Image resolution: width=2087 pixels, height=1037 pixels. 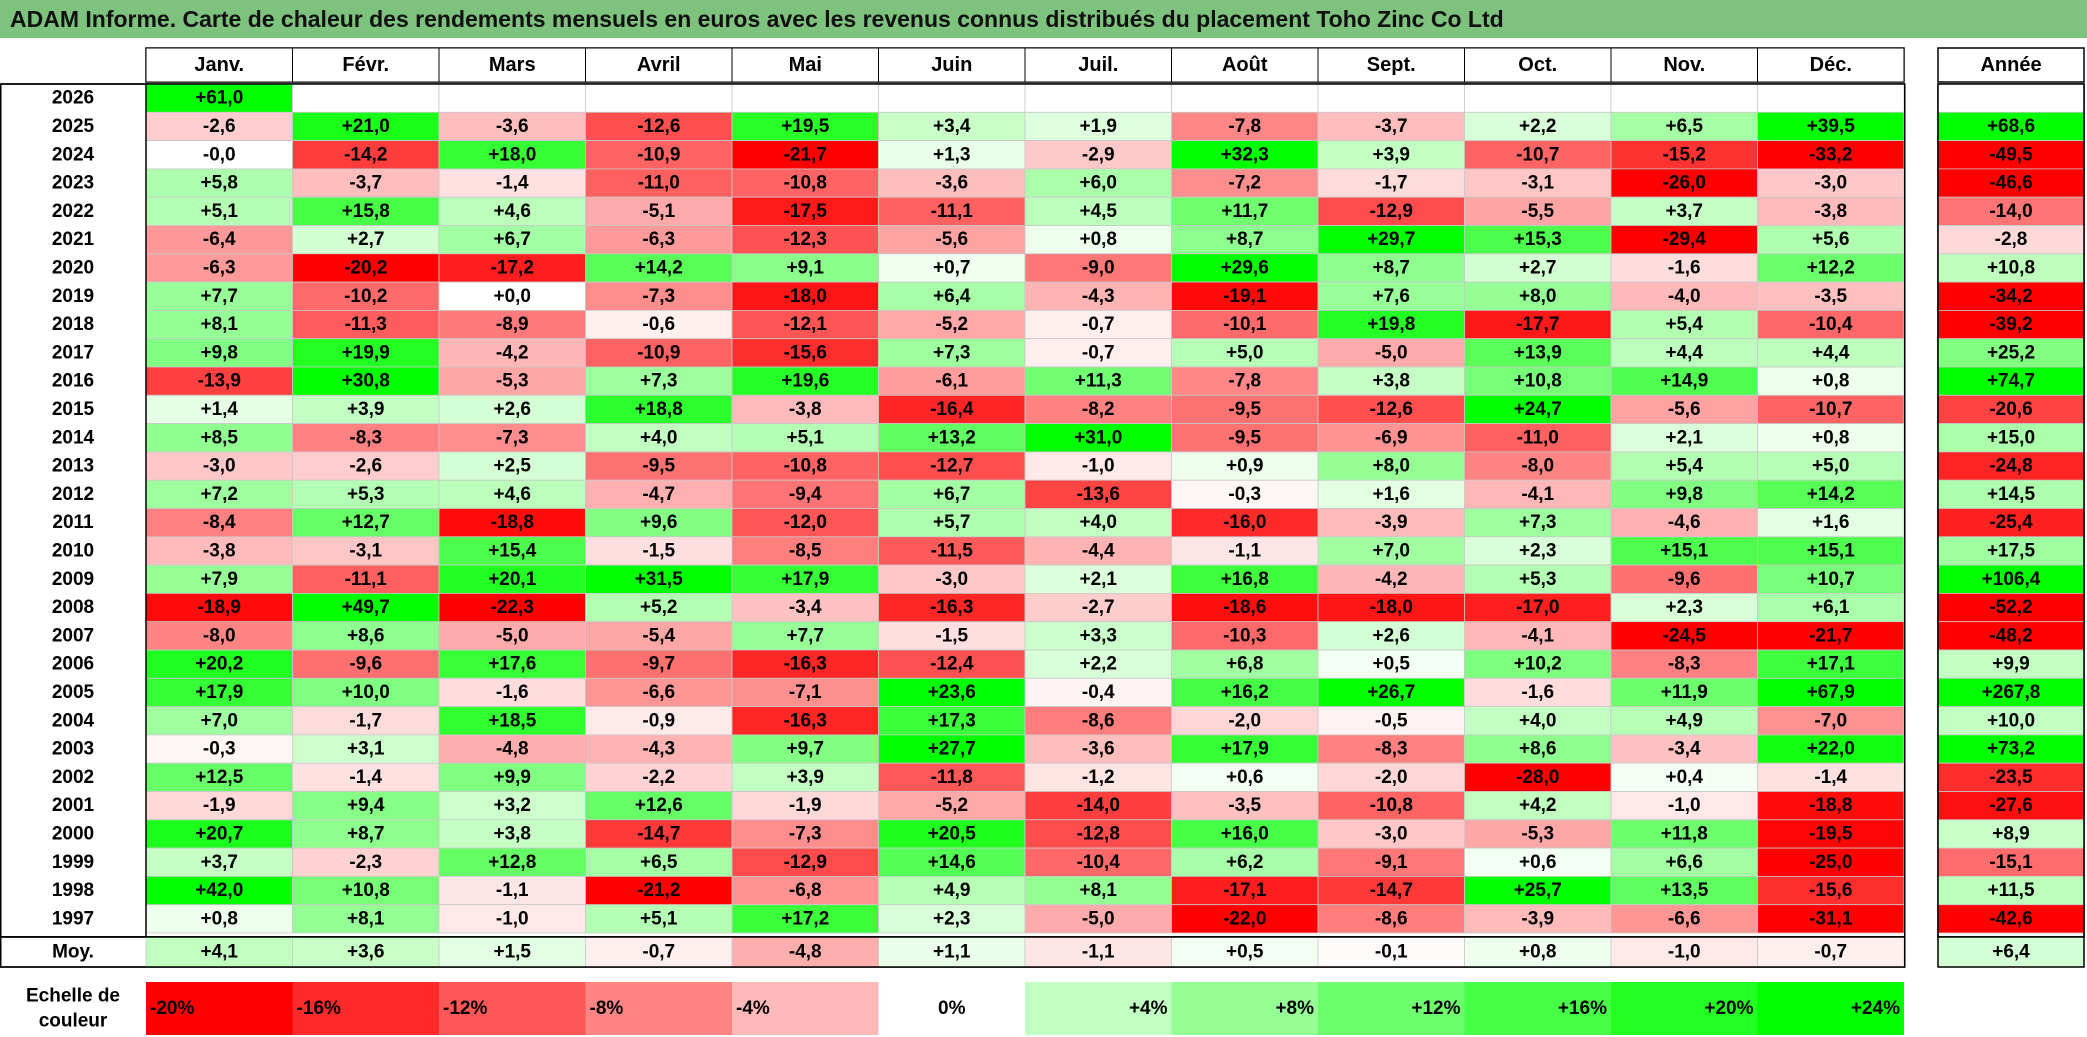 I want to click on heatmap-cell-value: +9,8, so click(x=1684, y=494).